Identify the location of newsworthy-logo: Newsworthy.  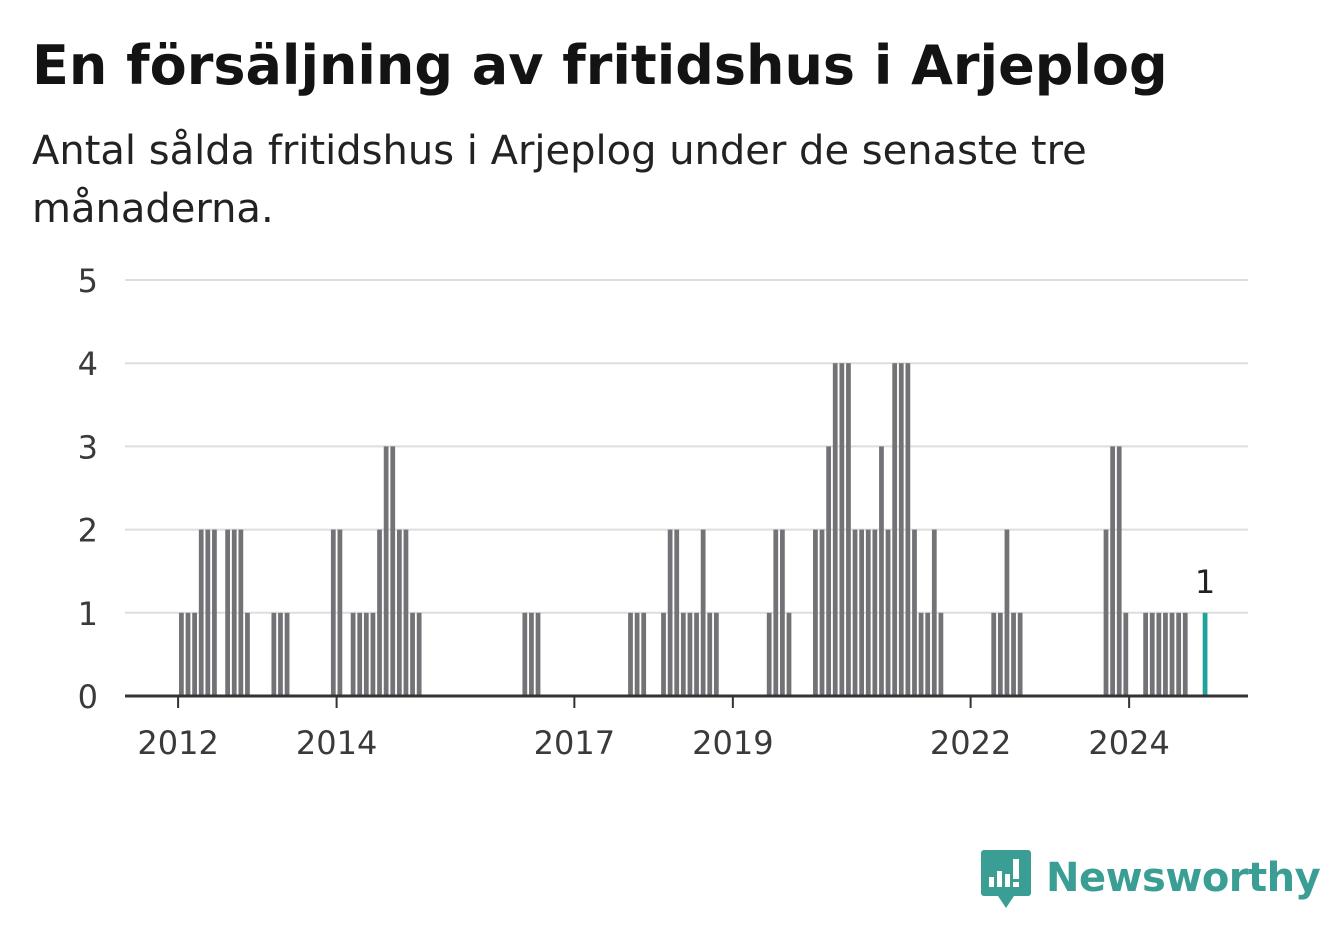
(1150, 878).